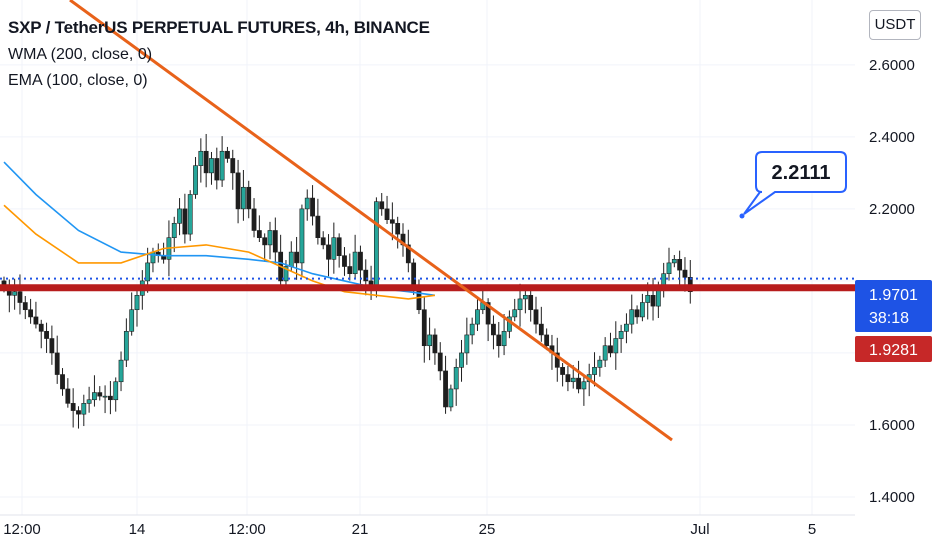 The image size is (932, 550). Describe the element at coordinates (801, 173) in the screenshot. I see `callout-label: 2.2111` at that location.